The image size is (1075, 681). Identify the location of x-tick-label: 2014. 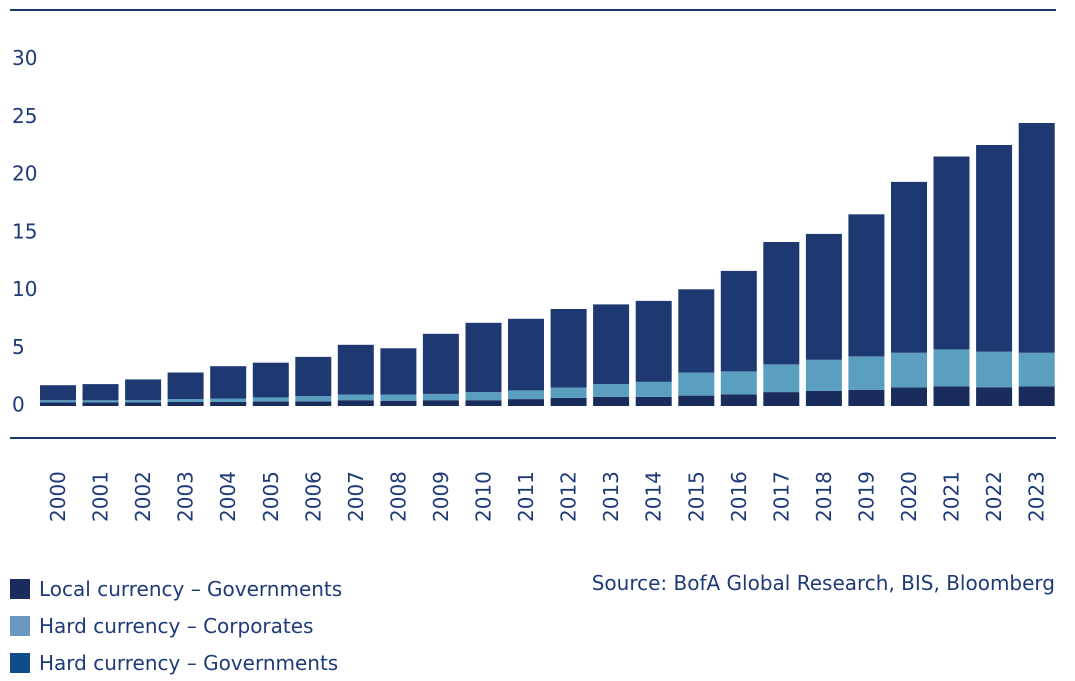
(654, 496).